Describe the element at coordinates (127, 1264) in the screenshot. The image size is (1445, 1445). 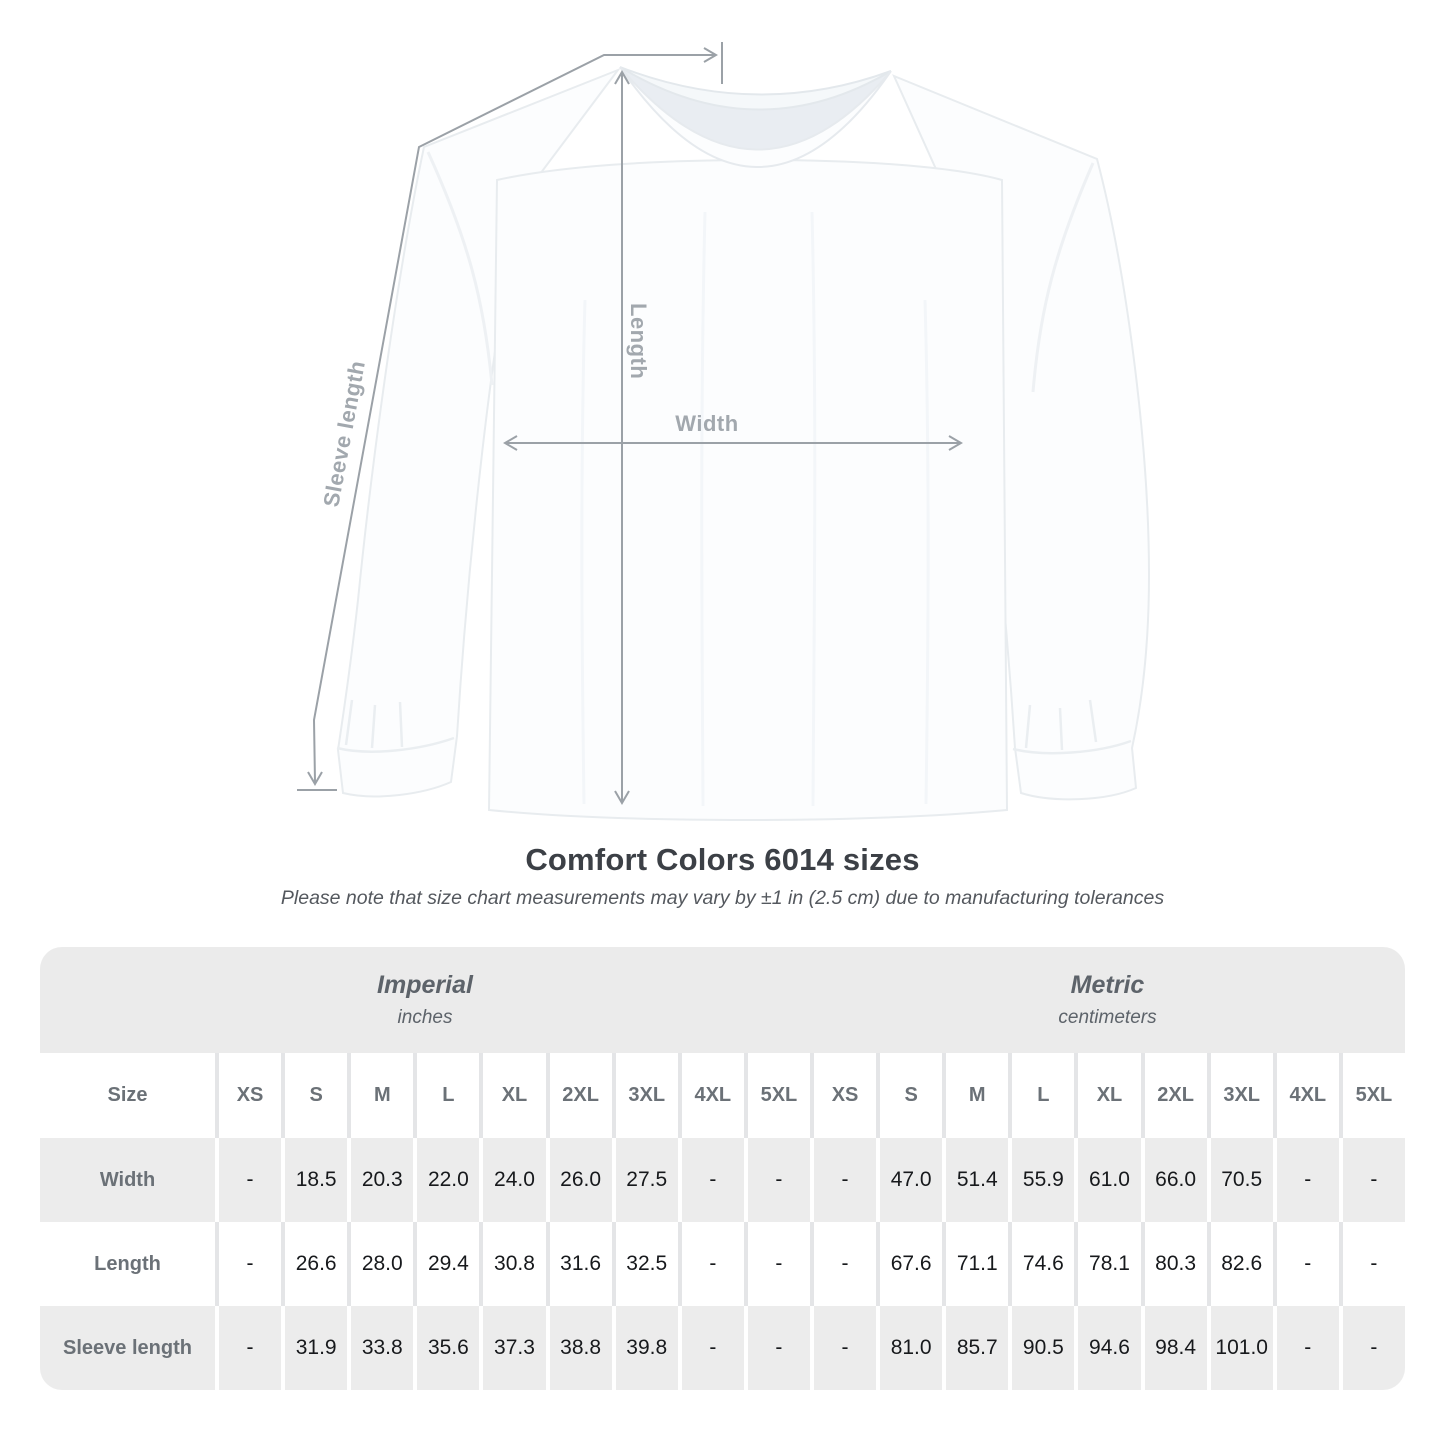
I see `row-label-length: Length` at that location.